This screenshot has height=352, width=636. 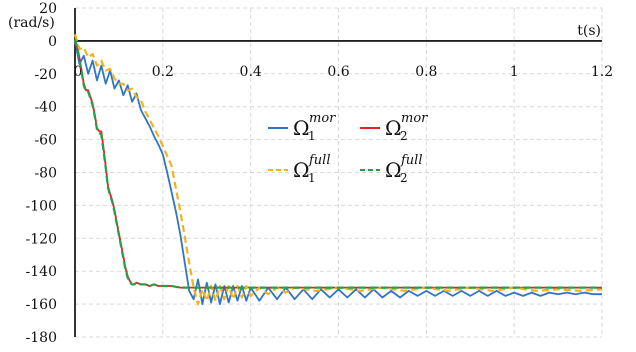 I want to click on y-tick-label: 0, so click(x=52, y=42).